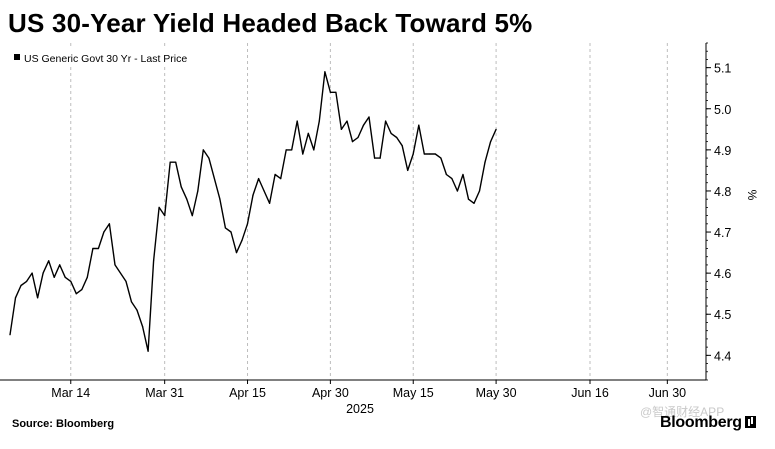 The width and height of the screenshot is (775, 449). Describe the element at coordinates (750, 422) in the screenshot. I see `terminal-icon` at that location.